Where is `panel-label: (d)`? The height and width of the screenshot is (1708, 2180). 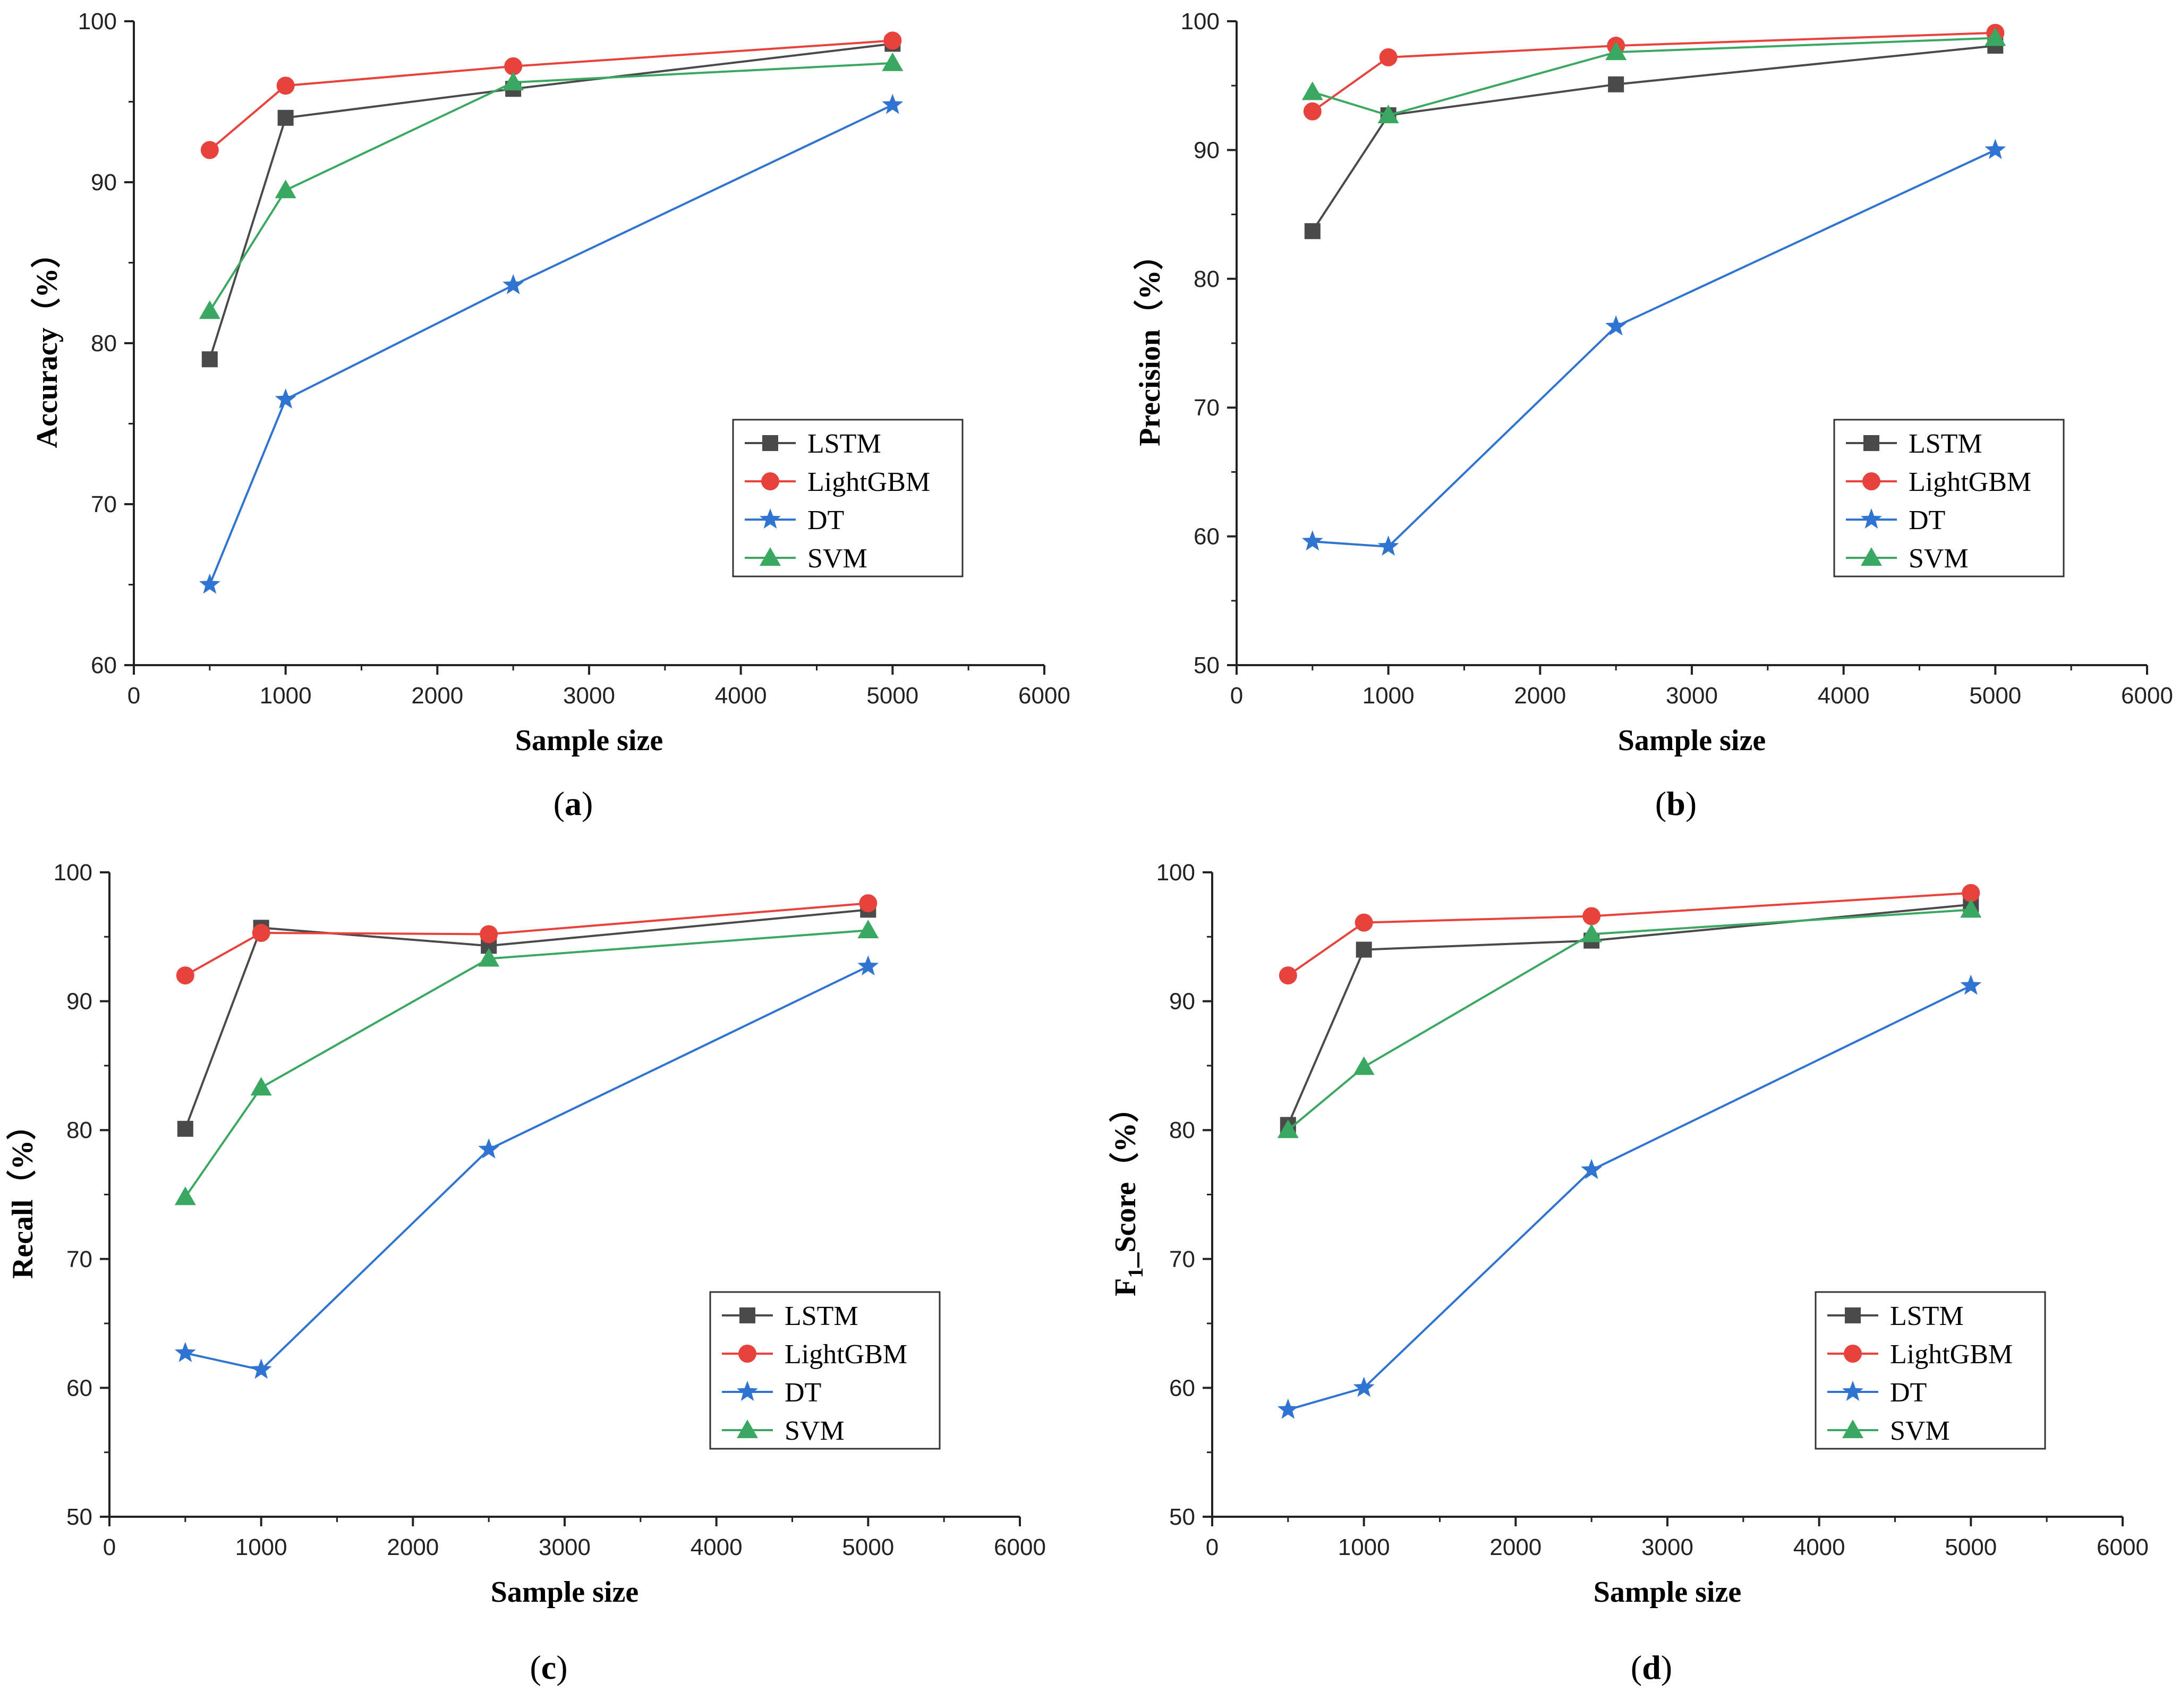 panel-label: (d) is located at coordinates (1651, 1667).